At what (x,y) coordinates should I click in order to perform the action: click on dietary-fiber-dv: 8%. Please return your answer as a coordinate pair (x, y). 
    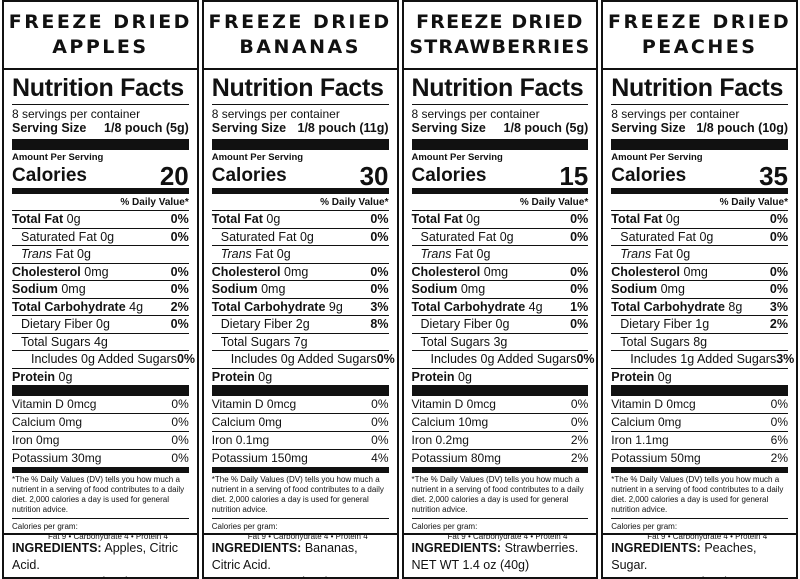
    Looking at the image, I should click on (379, 324).